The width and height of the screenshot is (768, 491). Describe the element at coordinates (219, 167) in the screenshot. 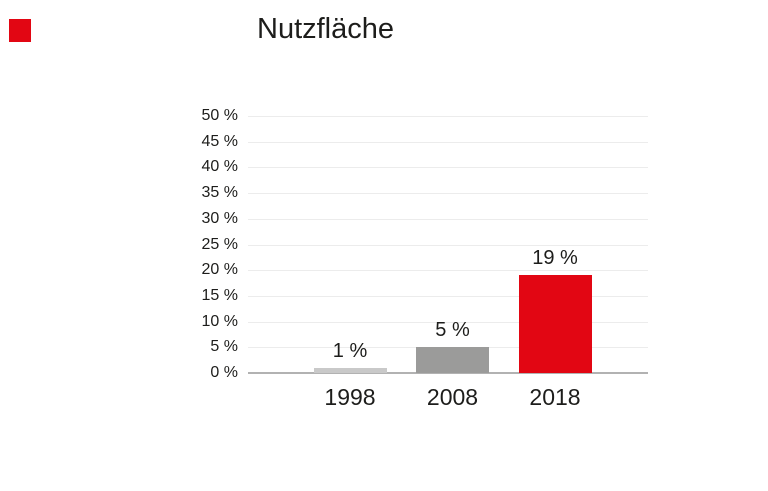

I see `y-axis-tick-label: 40 %` at that location.